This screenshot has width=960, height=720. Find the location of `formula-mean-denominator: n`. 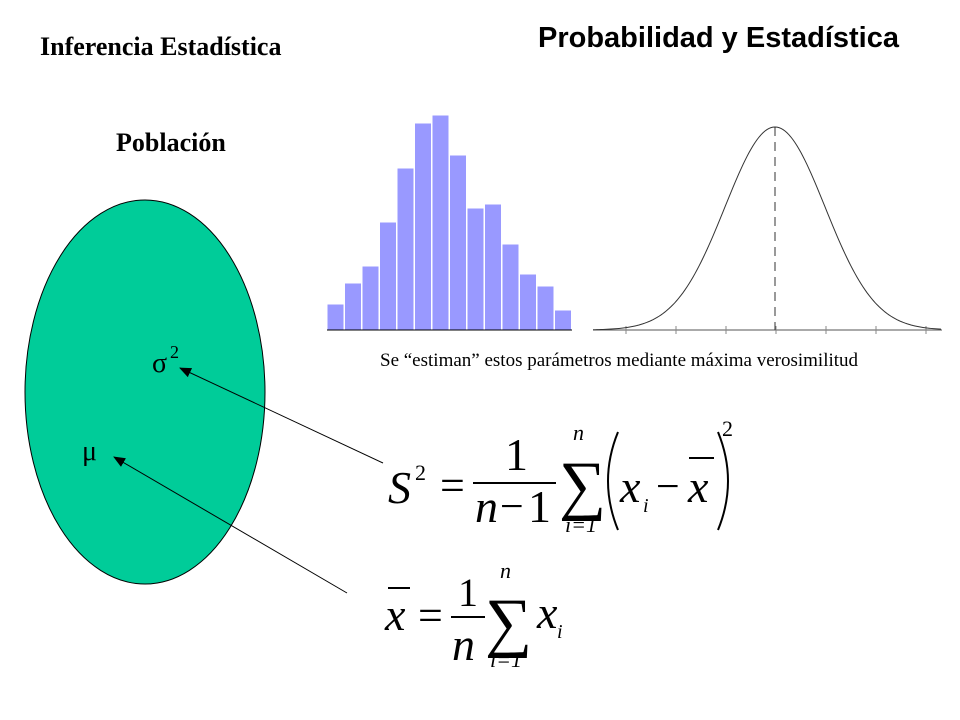

formula-mean-denominator: n is located at coordinates (463, 644).